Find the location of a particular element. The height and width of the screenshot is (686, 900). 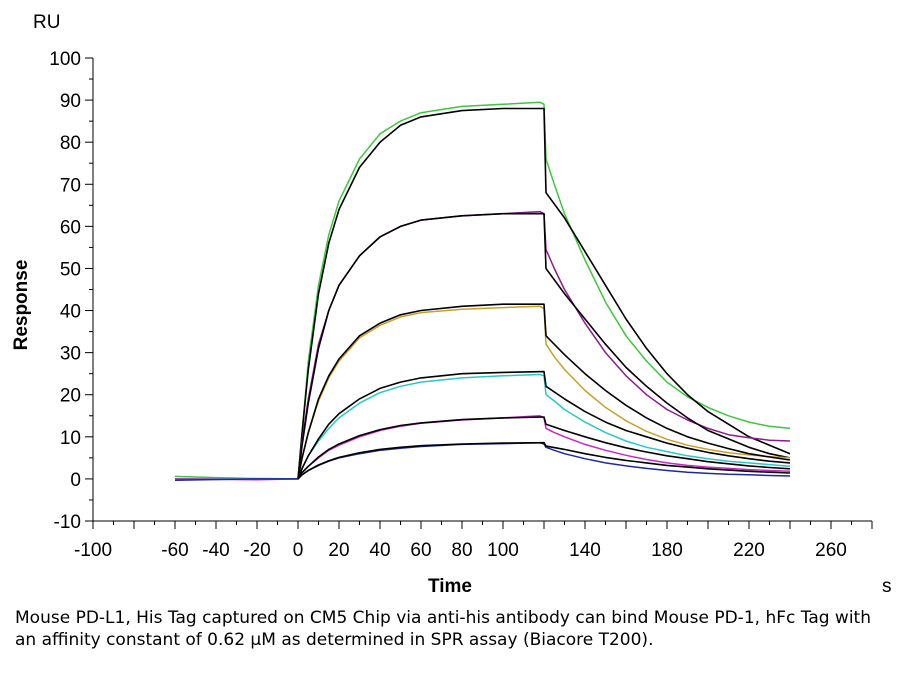

x-tick-label: 180 is located at coordinates (667, 550).